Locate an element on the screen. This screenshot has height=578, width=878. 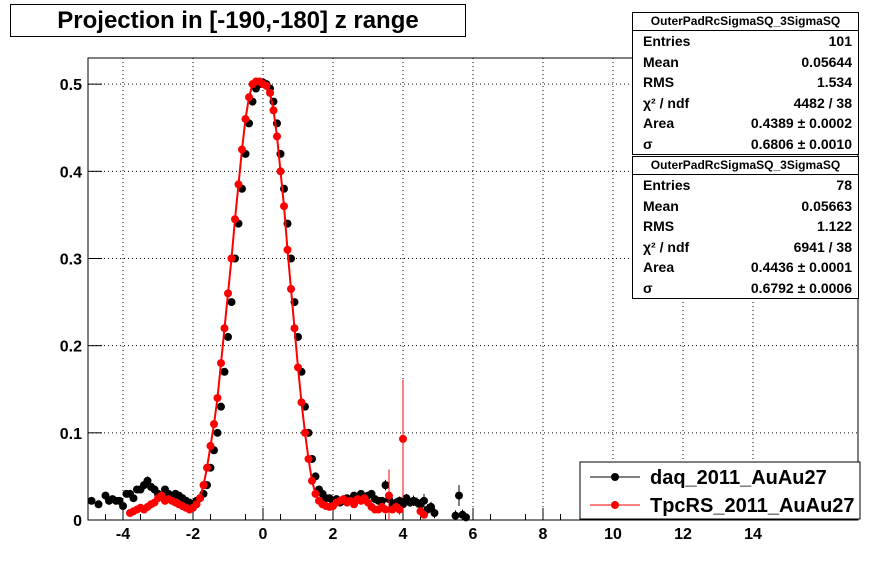
y-tick-label: 0.3 is located at coordinates (71, 259).